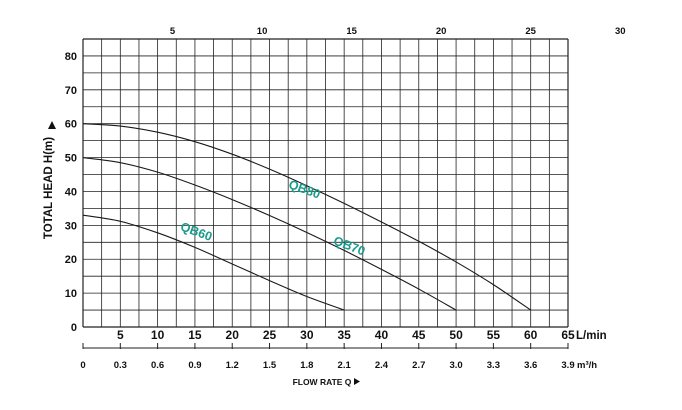 The width and height of the screenshot is (682, 410). Describe the element at coordinates (195, 335) in the screenshot. I see `x-tick-label-lmin: 15` at that location.